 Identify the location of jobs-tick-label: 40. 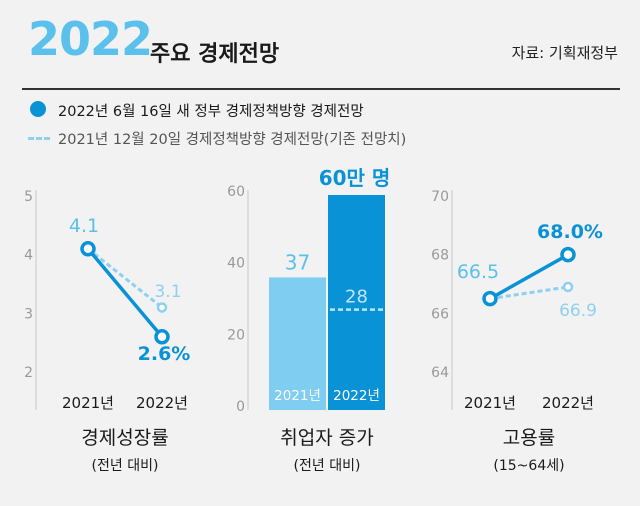
(236, 264).